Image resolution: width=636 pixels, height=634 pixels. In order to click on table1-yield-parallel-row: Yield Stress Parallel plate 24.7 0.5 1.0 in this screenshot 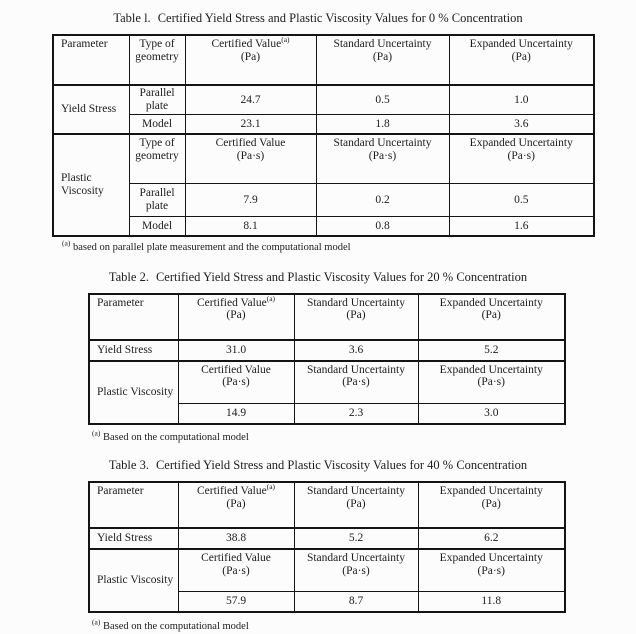, I will do `click(323, 109)`.